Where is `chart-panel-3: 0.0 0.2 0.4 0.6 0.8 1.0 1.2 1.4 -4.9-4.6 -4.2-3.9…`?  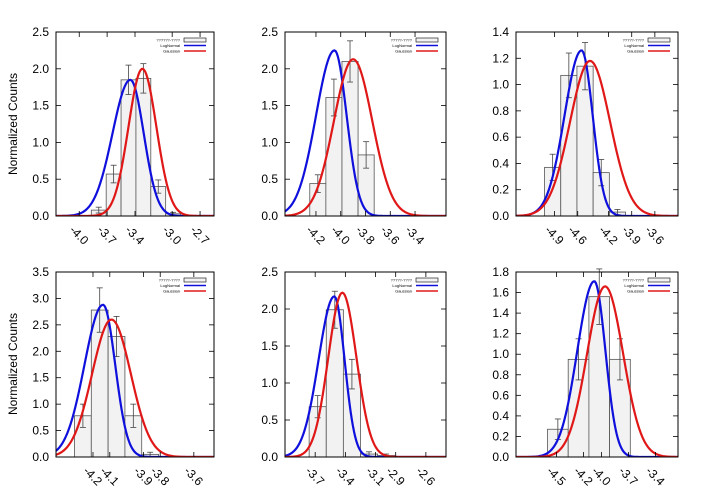
chart-panel-3: 0.0 0.2 0.4 0.6 0.8 1.0 1.2 1.4 -4.9-4.6 -4.2-3.9… is located at coordinates (585, 136).